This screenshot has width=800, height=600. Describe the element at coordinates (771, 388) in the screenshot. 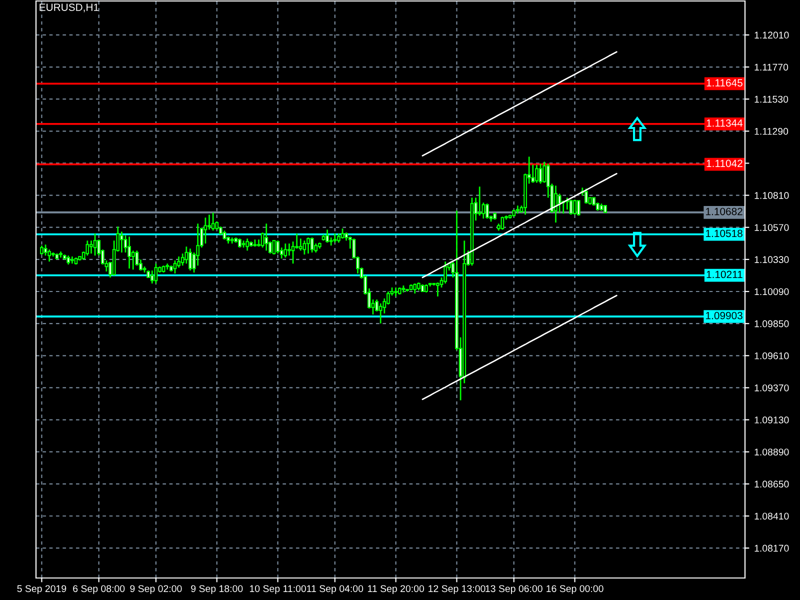

I see `y-tick-label: 1.09370` at that location.